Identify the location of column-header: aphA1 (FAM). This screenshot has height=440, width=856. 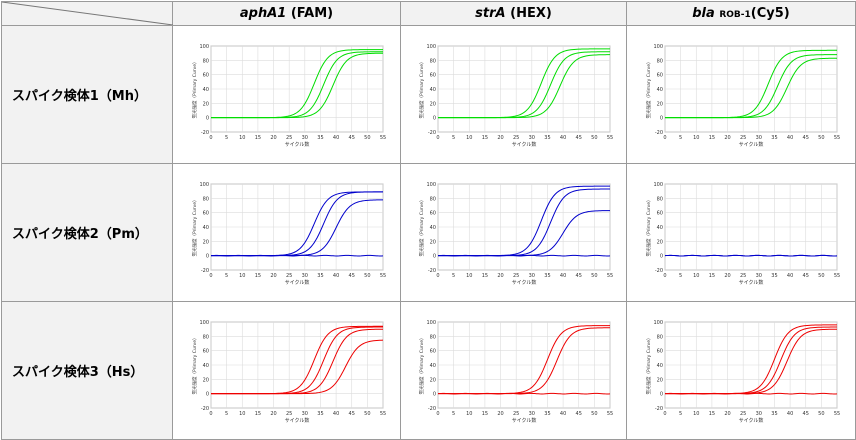
(286, 13).